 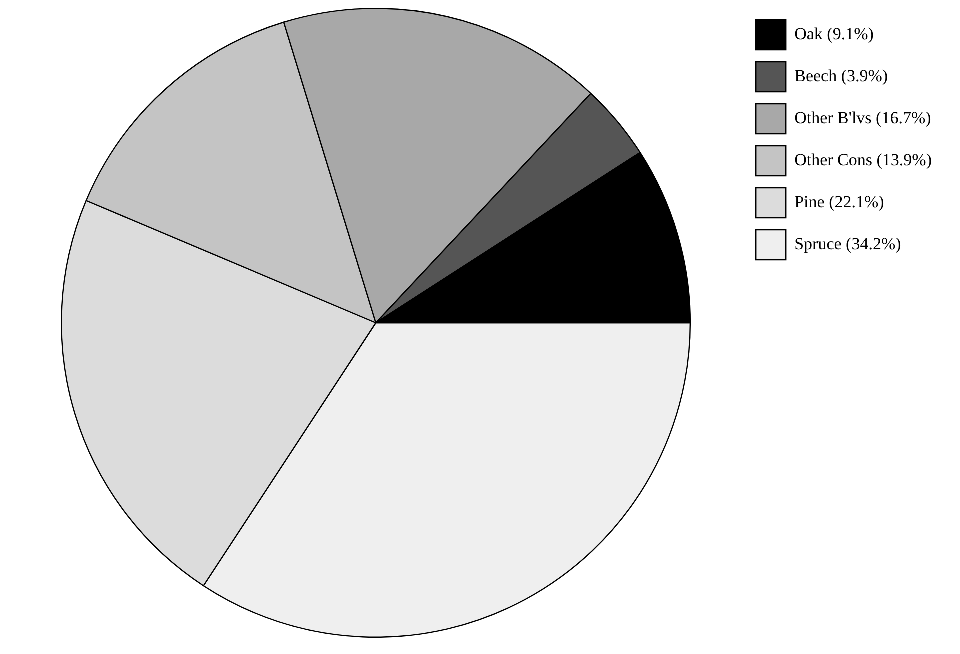 I want to click on legend-label: Pine (22.1%), so click(x=839, y=202).